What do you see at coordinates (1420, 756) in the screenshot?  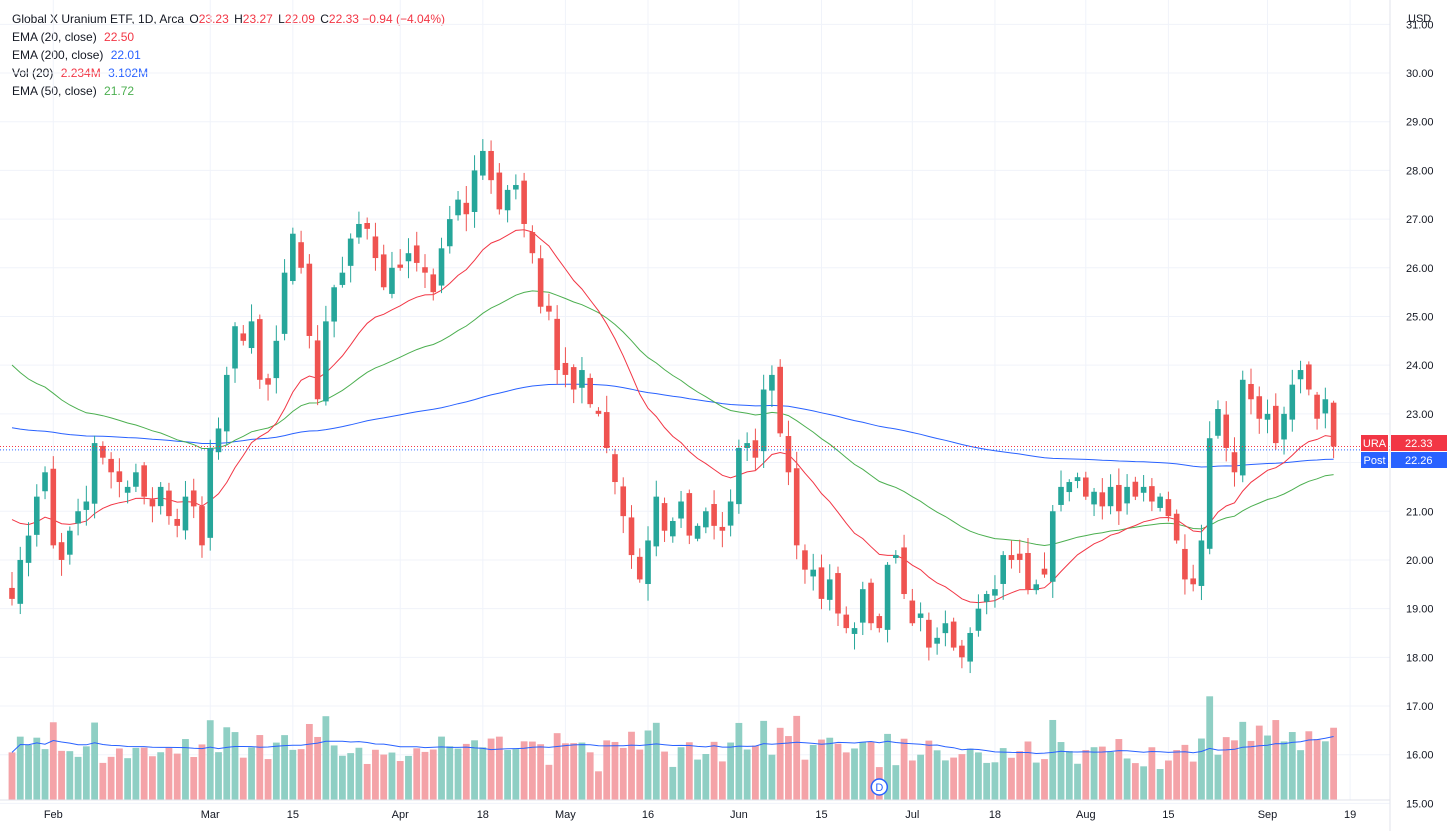 I see `price-tick-label: 16.00` at bounding box center [1420, 756].